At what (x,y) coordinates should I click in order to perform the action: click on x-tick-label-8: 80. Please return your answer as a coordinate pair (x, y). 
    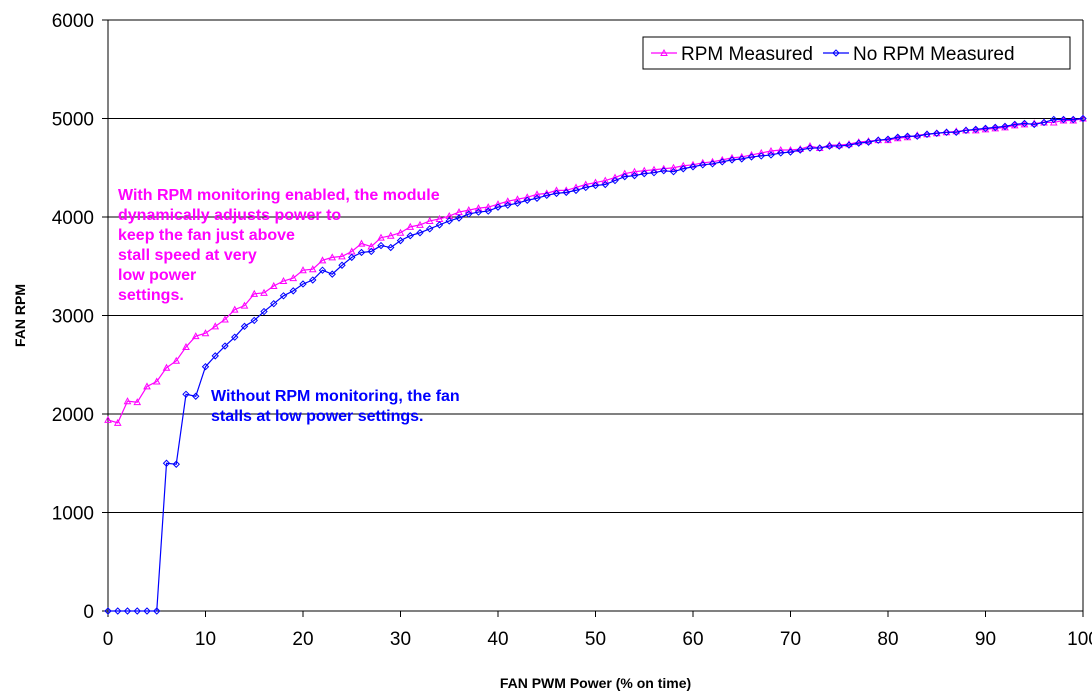
    Looking at the image, I should click on (887, 639).